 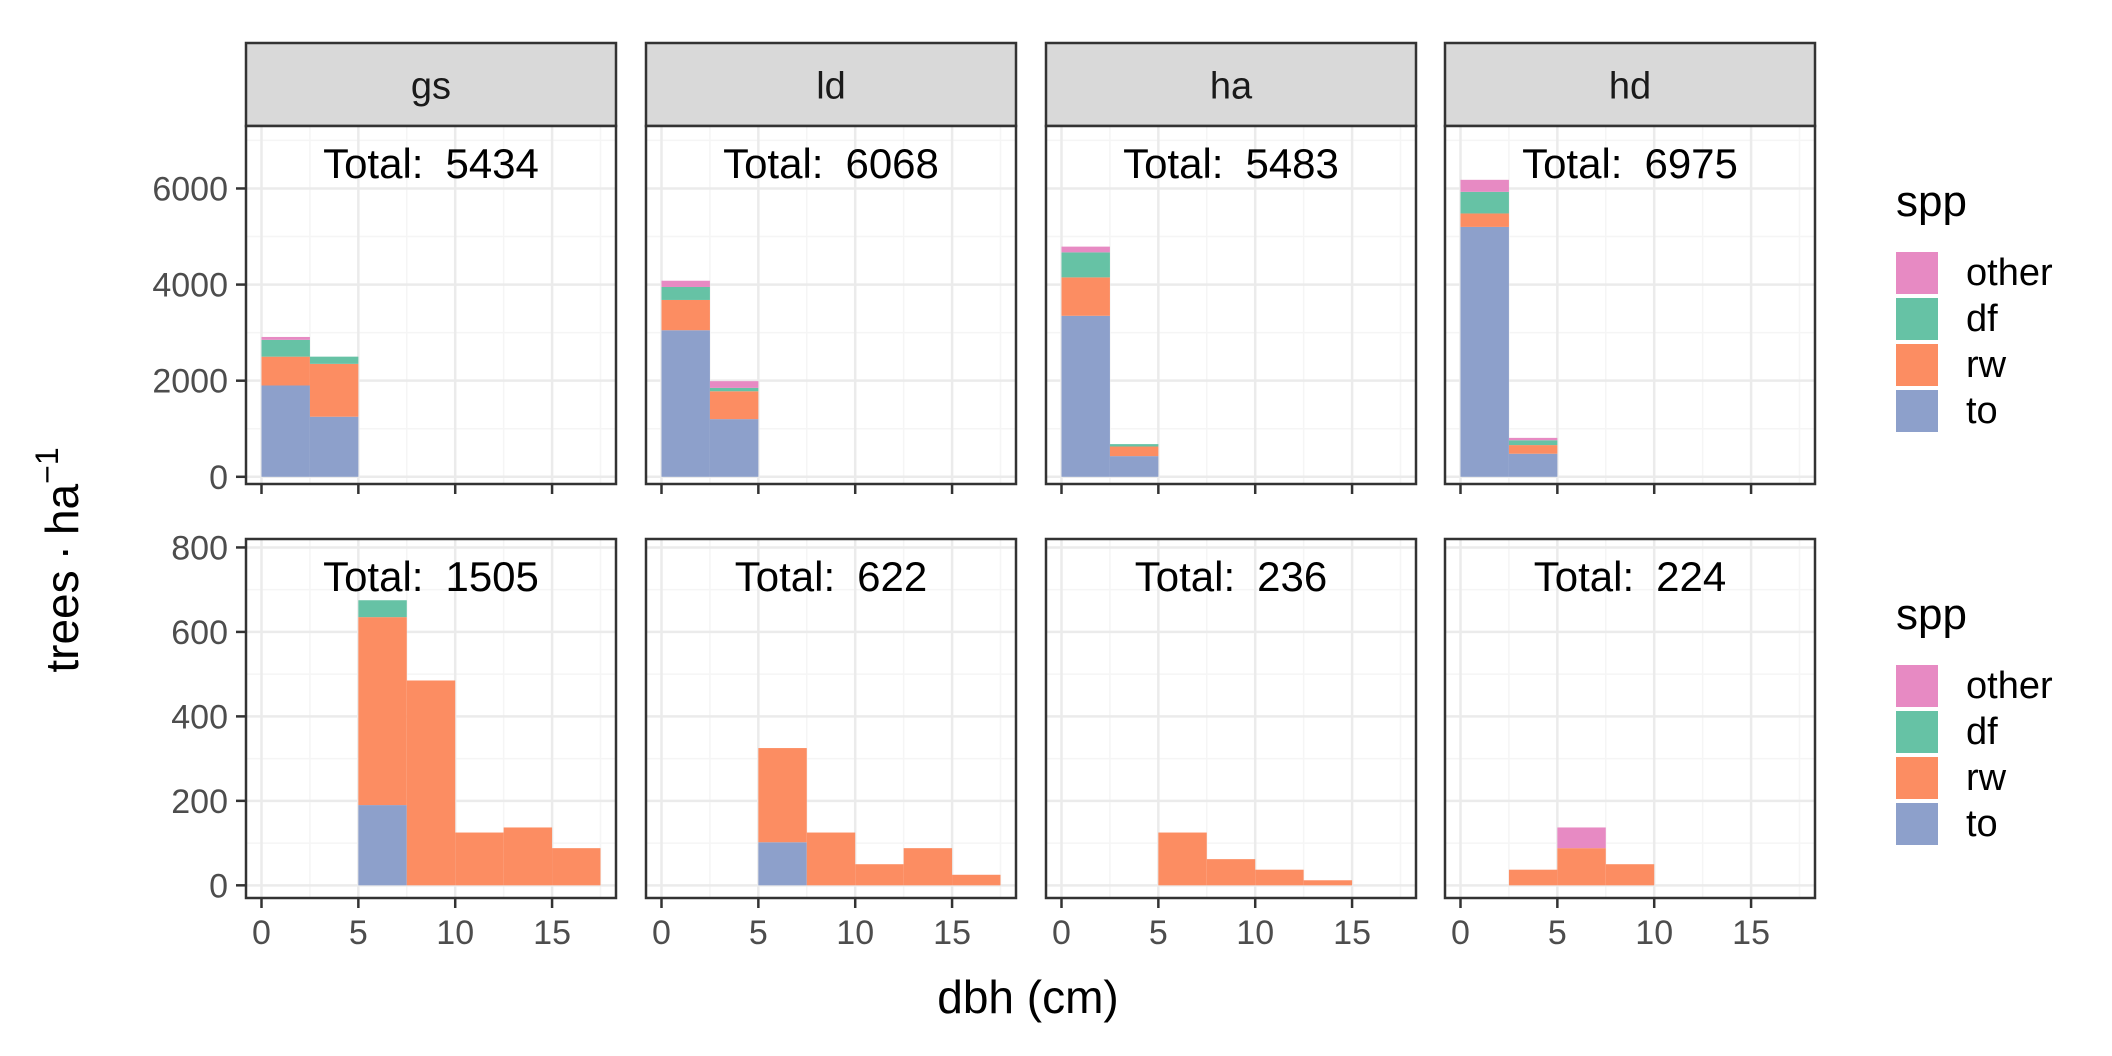 What do you see at coordinates (218, 478) in the screenshot?
I see `y-tick-label: 0` at bounding box center [218, 478].